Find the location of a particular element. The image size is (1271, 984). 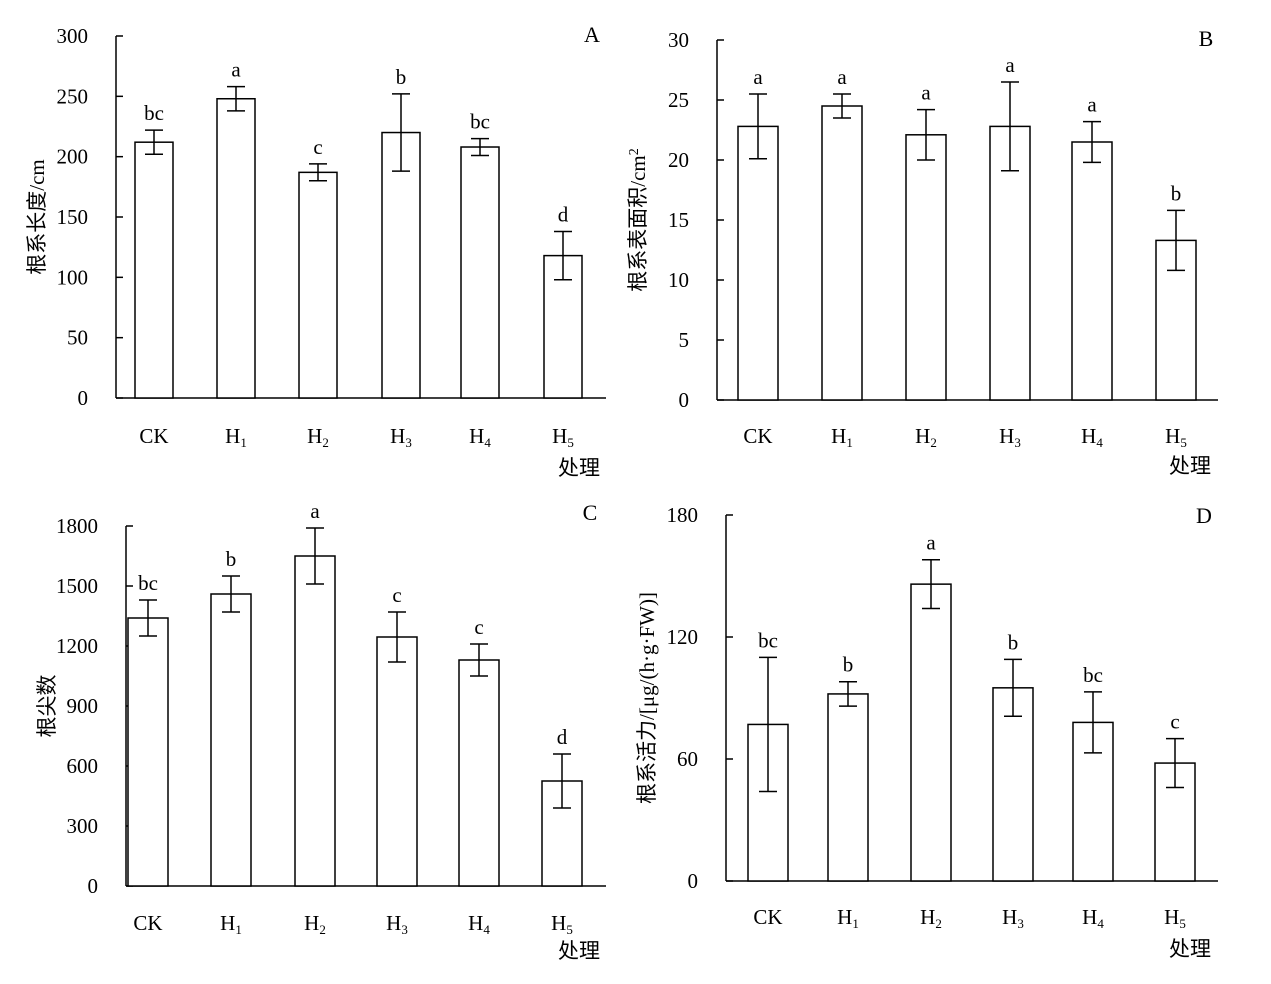

y-axis-label-superscript: 2 is located at coordinates (634, 151).